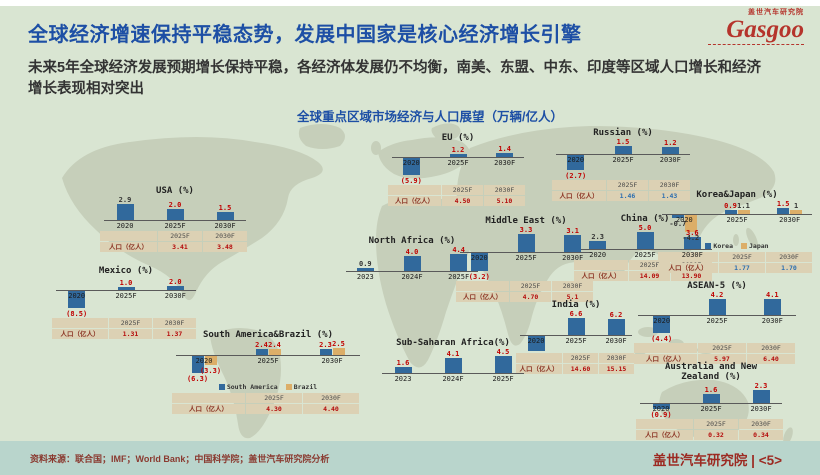 The image size is (820, 475). I want to click on gasgoo-logo: 盖世汽车研究院 Gasgoo, so click(738, 30).